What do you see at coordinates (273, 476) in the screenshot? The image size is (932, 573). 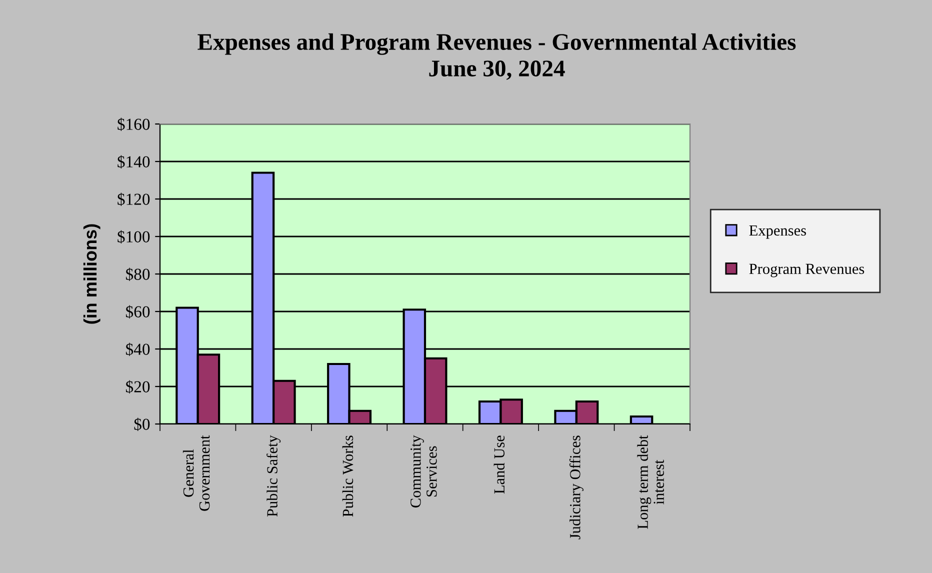 I see `x-tick-label: Public Safety` at bounding box center [273, 476].